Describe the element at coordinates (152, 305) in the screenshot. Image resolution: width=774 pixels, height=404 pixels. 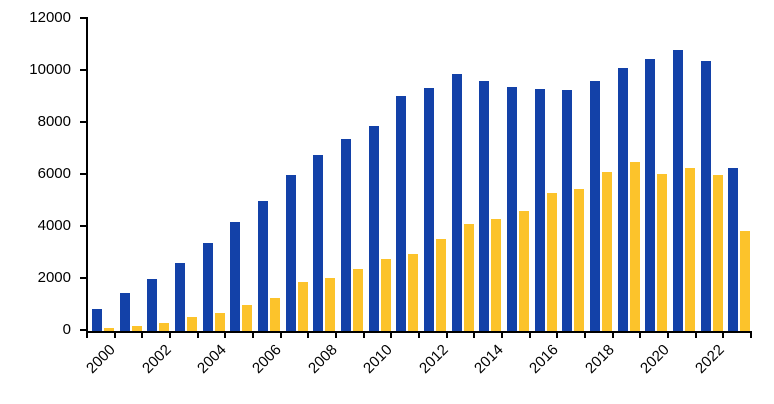
I see `bar-blue-2002` at that location.